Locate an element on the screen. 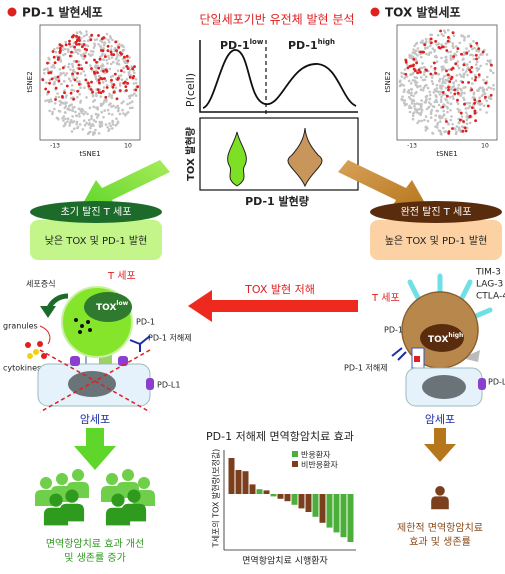 Image resolution: width=505 pixels, height=574 pixels. pd-l1 is located at coordinates (75, 361).